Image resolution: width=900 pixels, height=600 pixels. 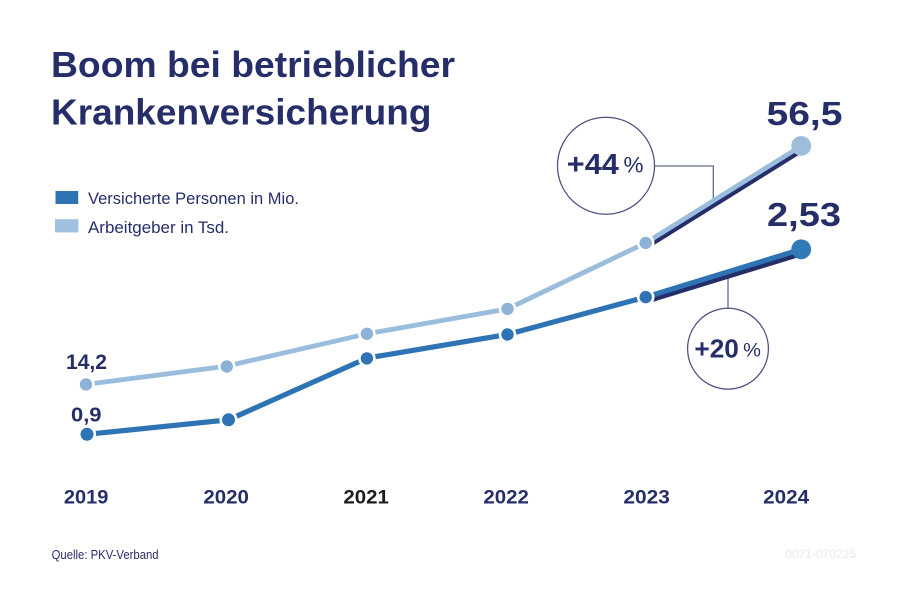 What do you see at coordinates (86, 362) in the screenshot?
I see `svg-text: 14,2` at bounding box center [86, 362].